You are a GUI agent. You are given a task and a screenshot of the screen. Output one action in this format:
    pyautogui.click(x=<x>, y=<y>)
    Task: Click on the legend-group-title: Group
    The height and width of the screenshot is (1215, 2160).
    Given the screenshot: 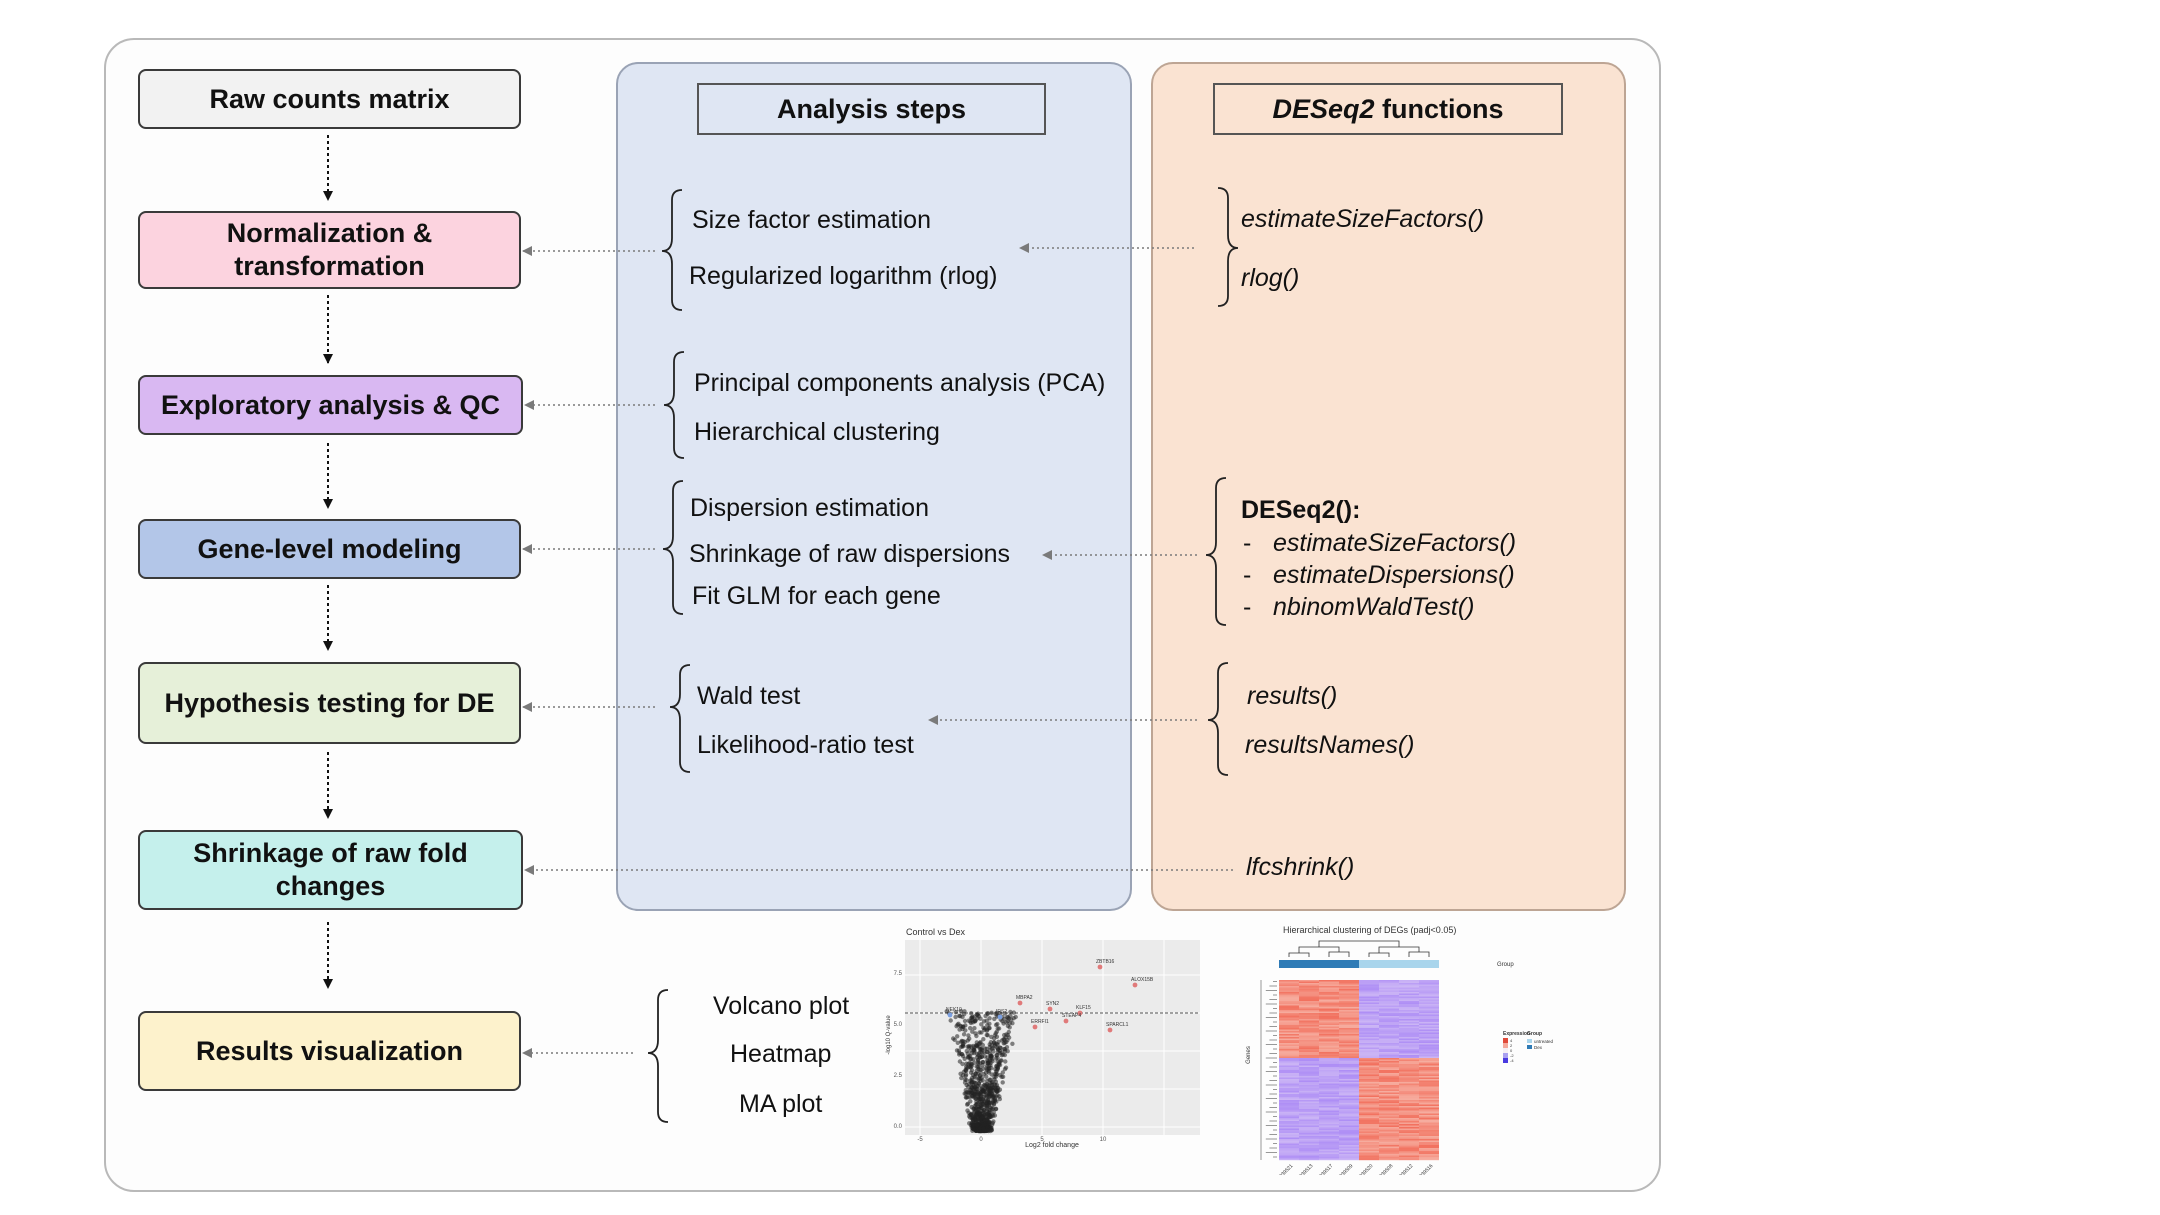 What is the action you would take?
    pyautogui.click(x=1534, y=1034)
    